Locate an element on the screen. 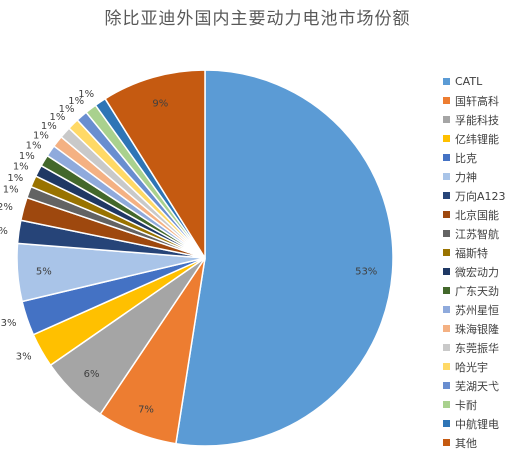 Image resolution: width=515 pixels, height=462 pixels. legend-label: 哈光宇 is located at coordinates (471, 367).